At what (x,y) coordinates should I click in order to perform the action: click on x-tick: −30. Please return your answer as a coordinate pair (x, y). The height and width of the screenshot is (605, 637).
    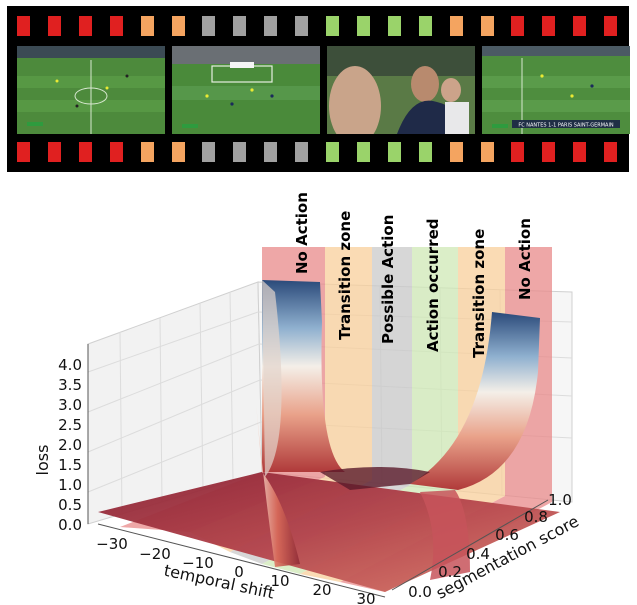
    Looking at the image, I should click on (112, 544).